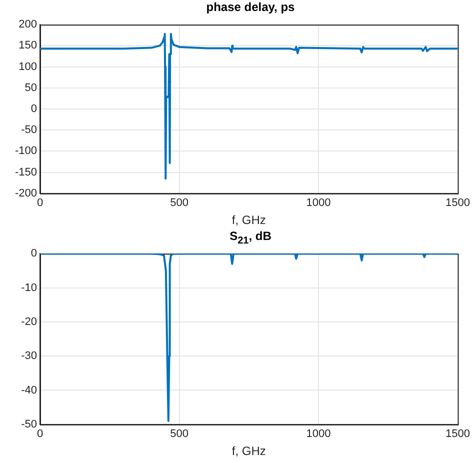 This screenshot has width=473, height=463. Describe the element at coordinates (25, 151) in the screenshot. I see `y-tick-label: -100` at that location.